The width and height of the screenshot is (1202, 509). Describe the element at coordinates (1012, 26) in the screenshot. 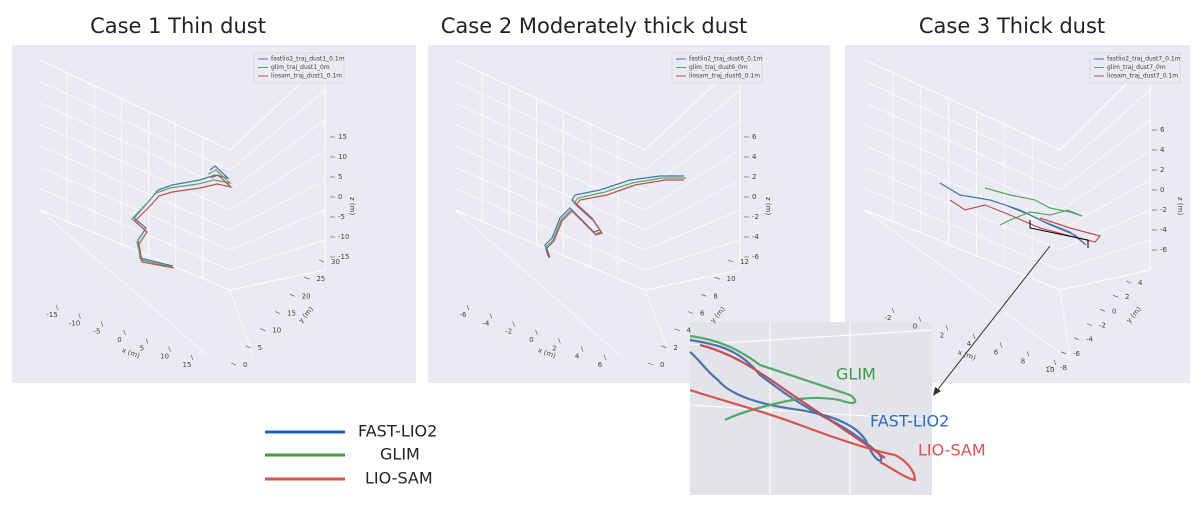

I see `panel-title: Case 3 Thick dust` at that location.